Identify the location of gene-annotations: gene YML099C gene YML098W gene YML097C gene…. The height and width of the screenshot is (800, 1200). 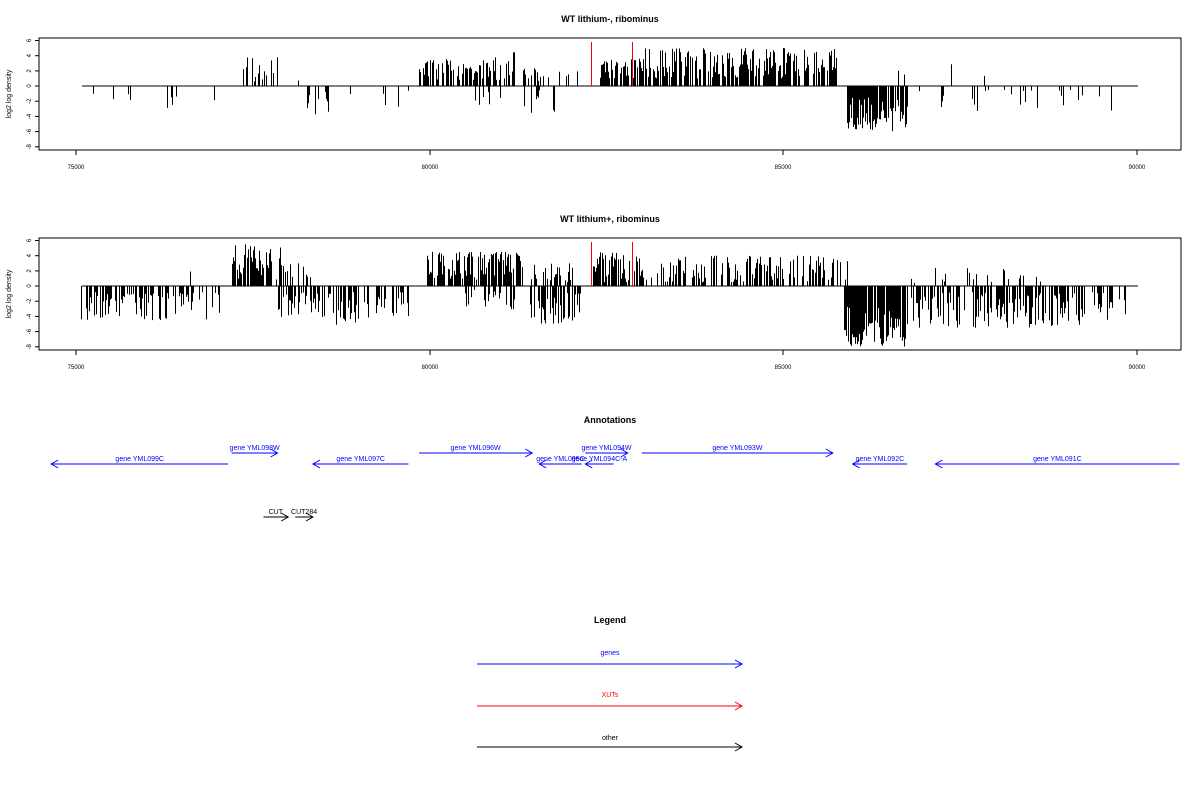
(615, 457).